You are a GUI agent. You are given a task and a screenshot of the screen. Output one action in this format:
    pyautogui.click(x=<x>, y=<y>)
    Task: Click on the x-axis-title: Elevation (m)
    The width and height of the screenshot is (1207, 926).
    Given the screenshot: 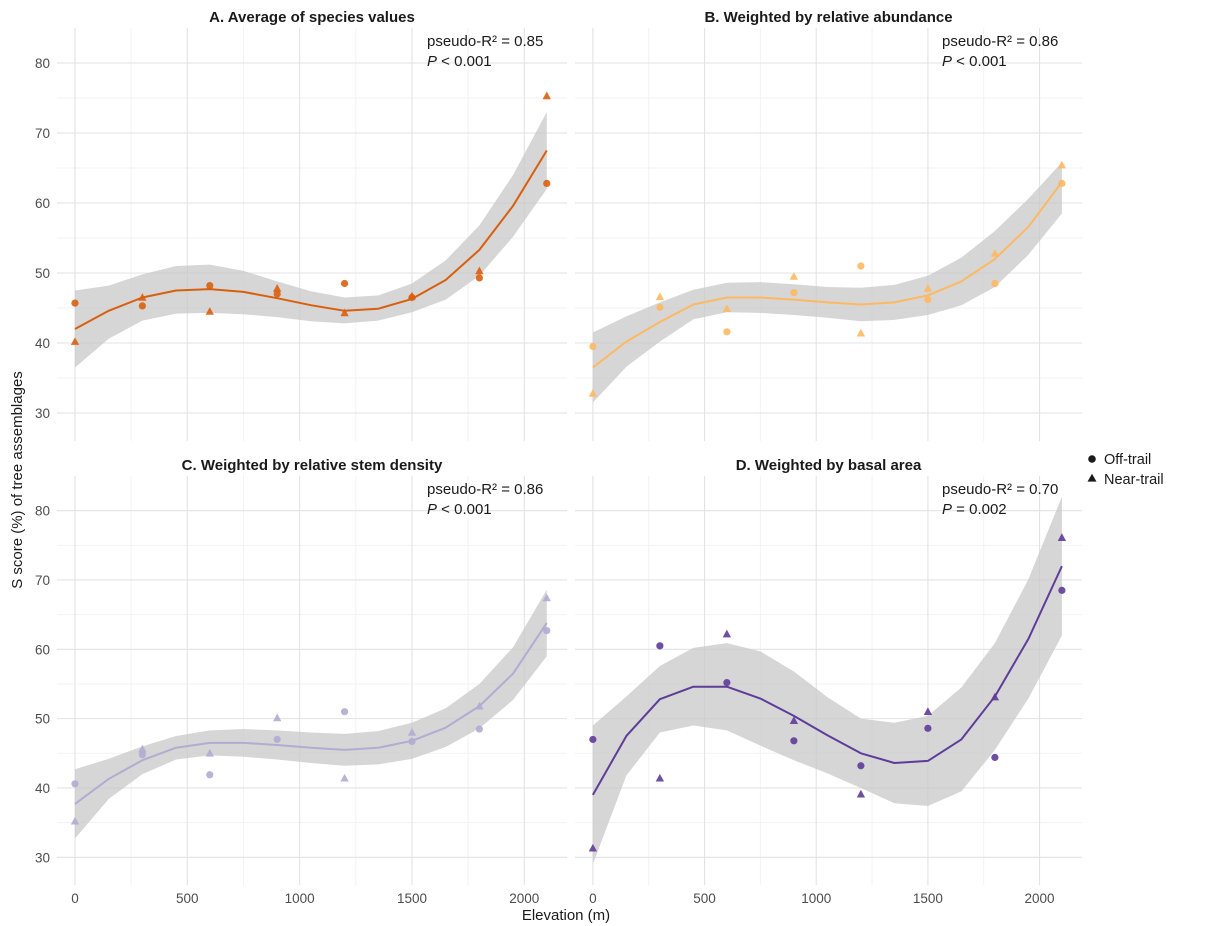 What is the action you would take?
    pyautogui.click(x=566, y=915)
    